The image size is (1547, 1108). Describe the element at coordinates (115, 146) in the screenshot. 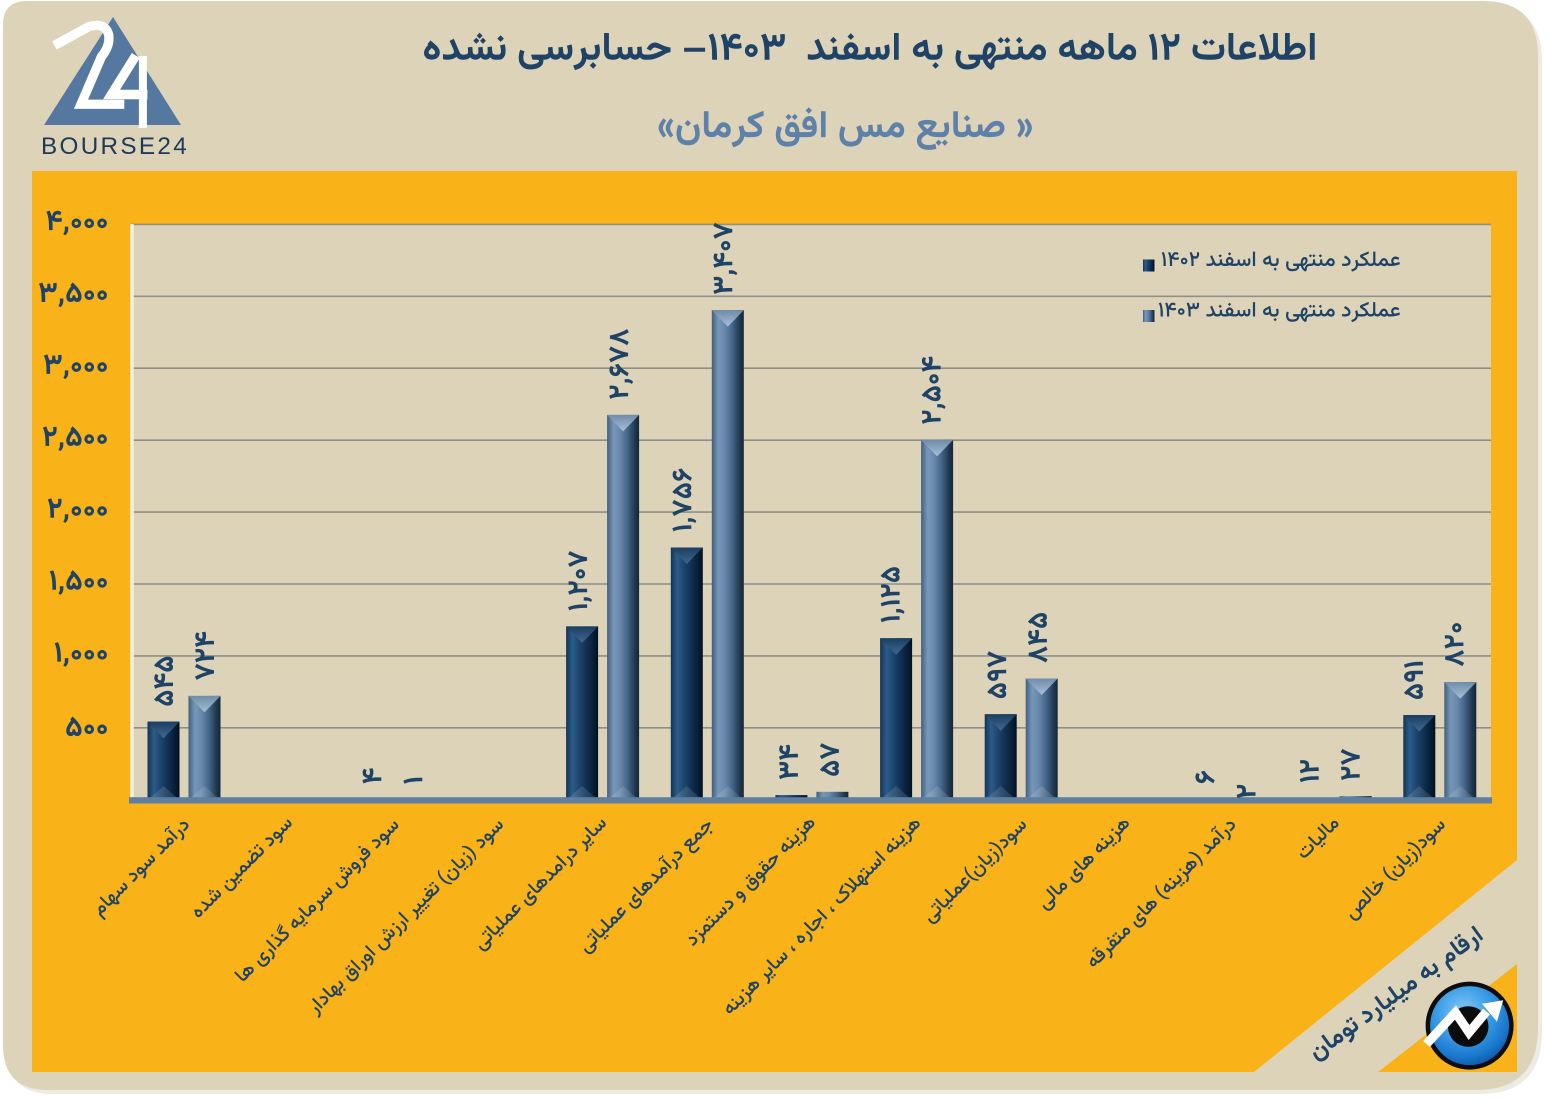

I see `svg-text: BOURSE24` at that location.